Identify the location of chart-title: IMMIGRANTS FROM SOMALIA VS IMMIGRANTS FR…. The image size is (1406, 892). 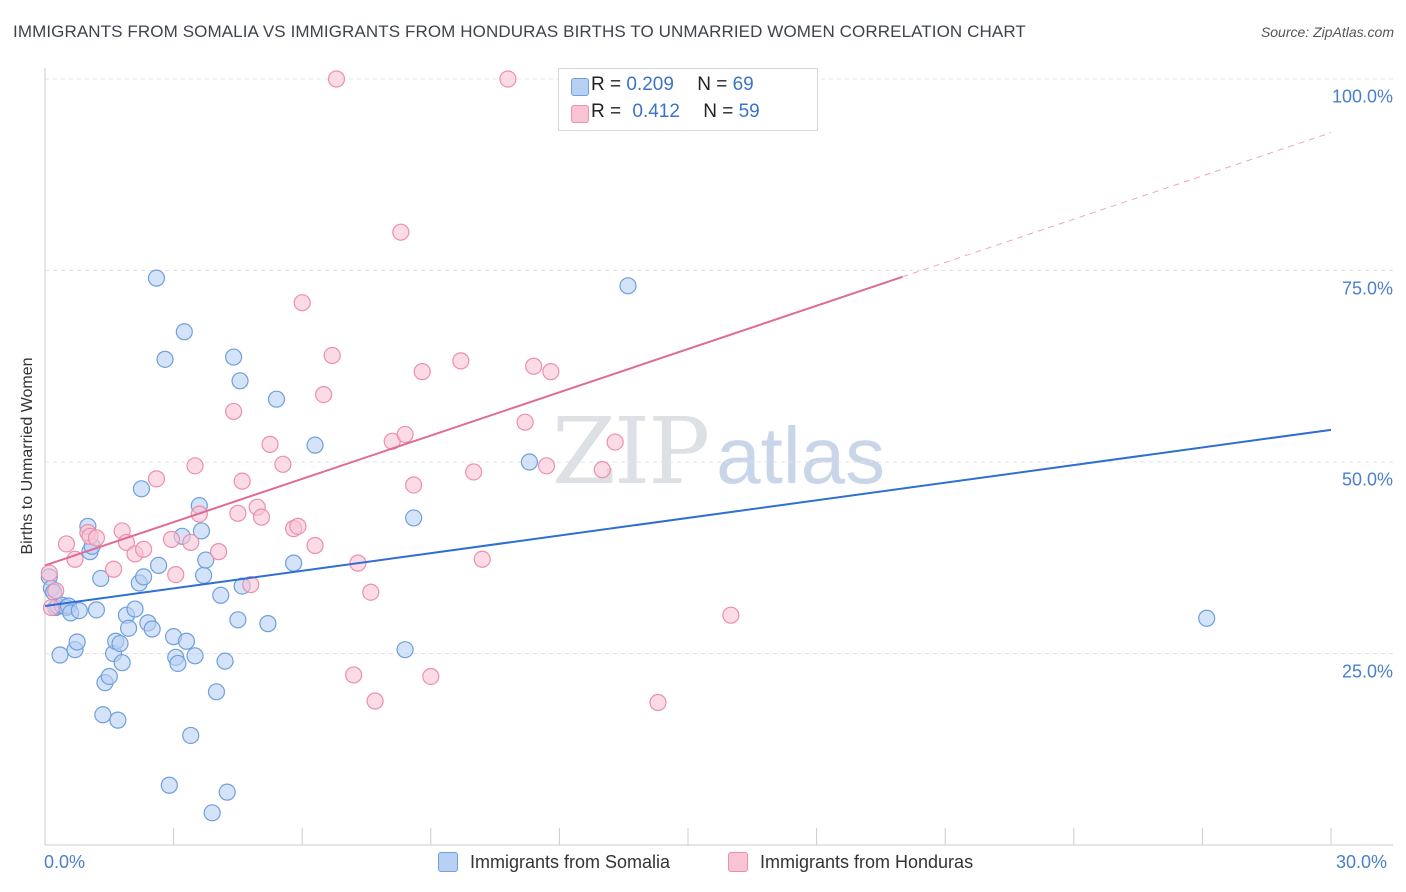
(519, 31).